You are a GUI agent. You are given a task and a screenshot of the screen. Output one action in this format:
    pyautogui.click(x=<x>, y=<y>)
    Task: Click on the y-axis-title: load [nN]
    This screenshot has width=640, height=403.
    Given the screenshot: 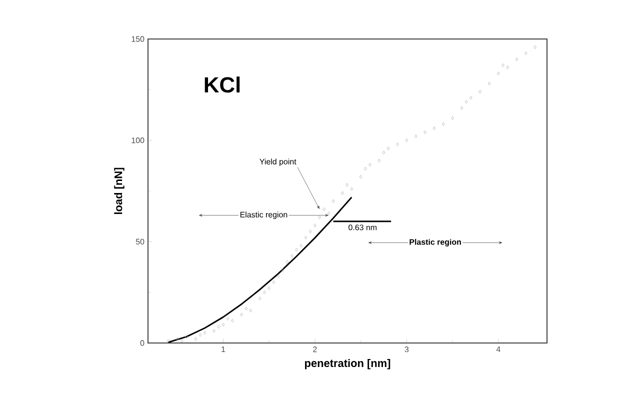 What is the action you would take?
    pyautogui.click(x=119, y=191)
    